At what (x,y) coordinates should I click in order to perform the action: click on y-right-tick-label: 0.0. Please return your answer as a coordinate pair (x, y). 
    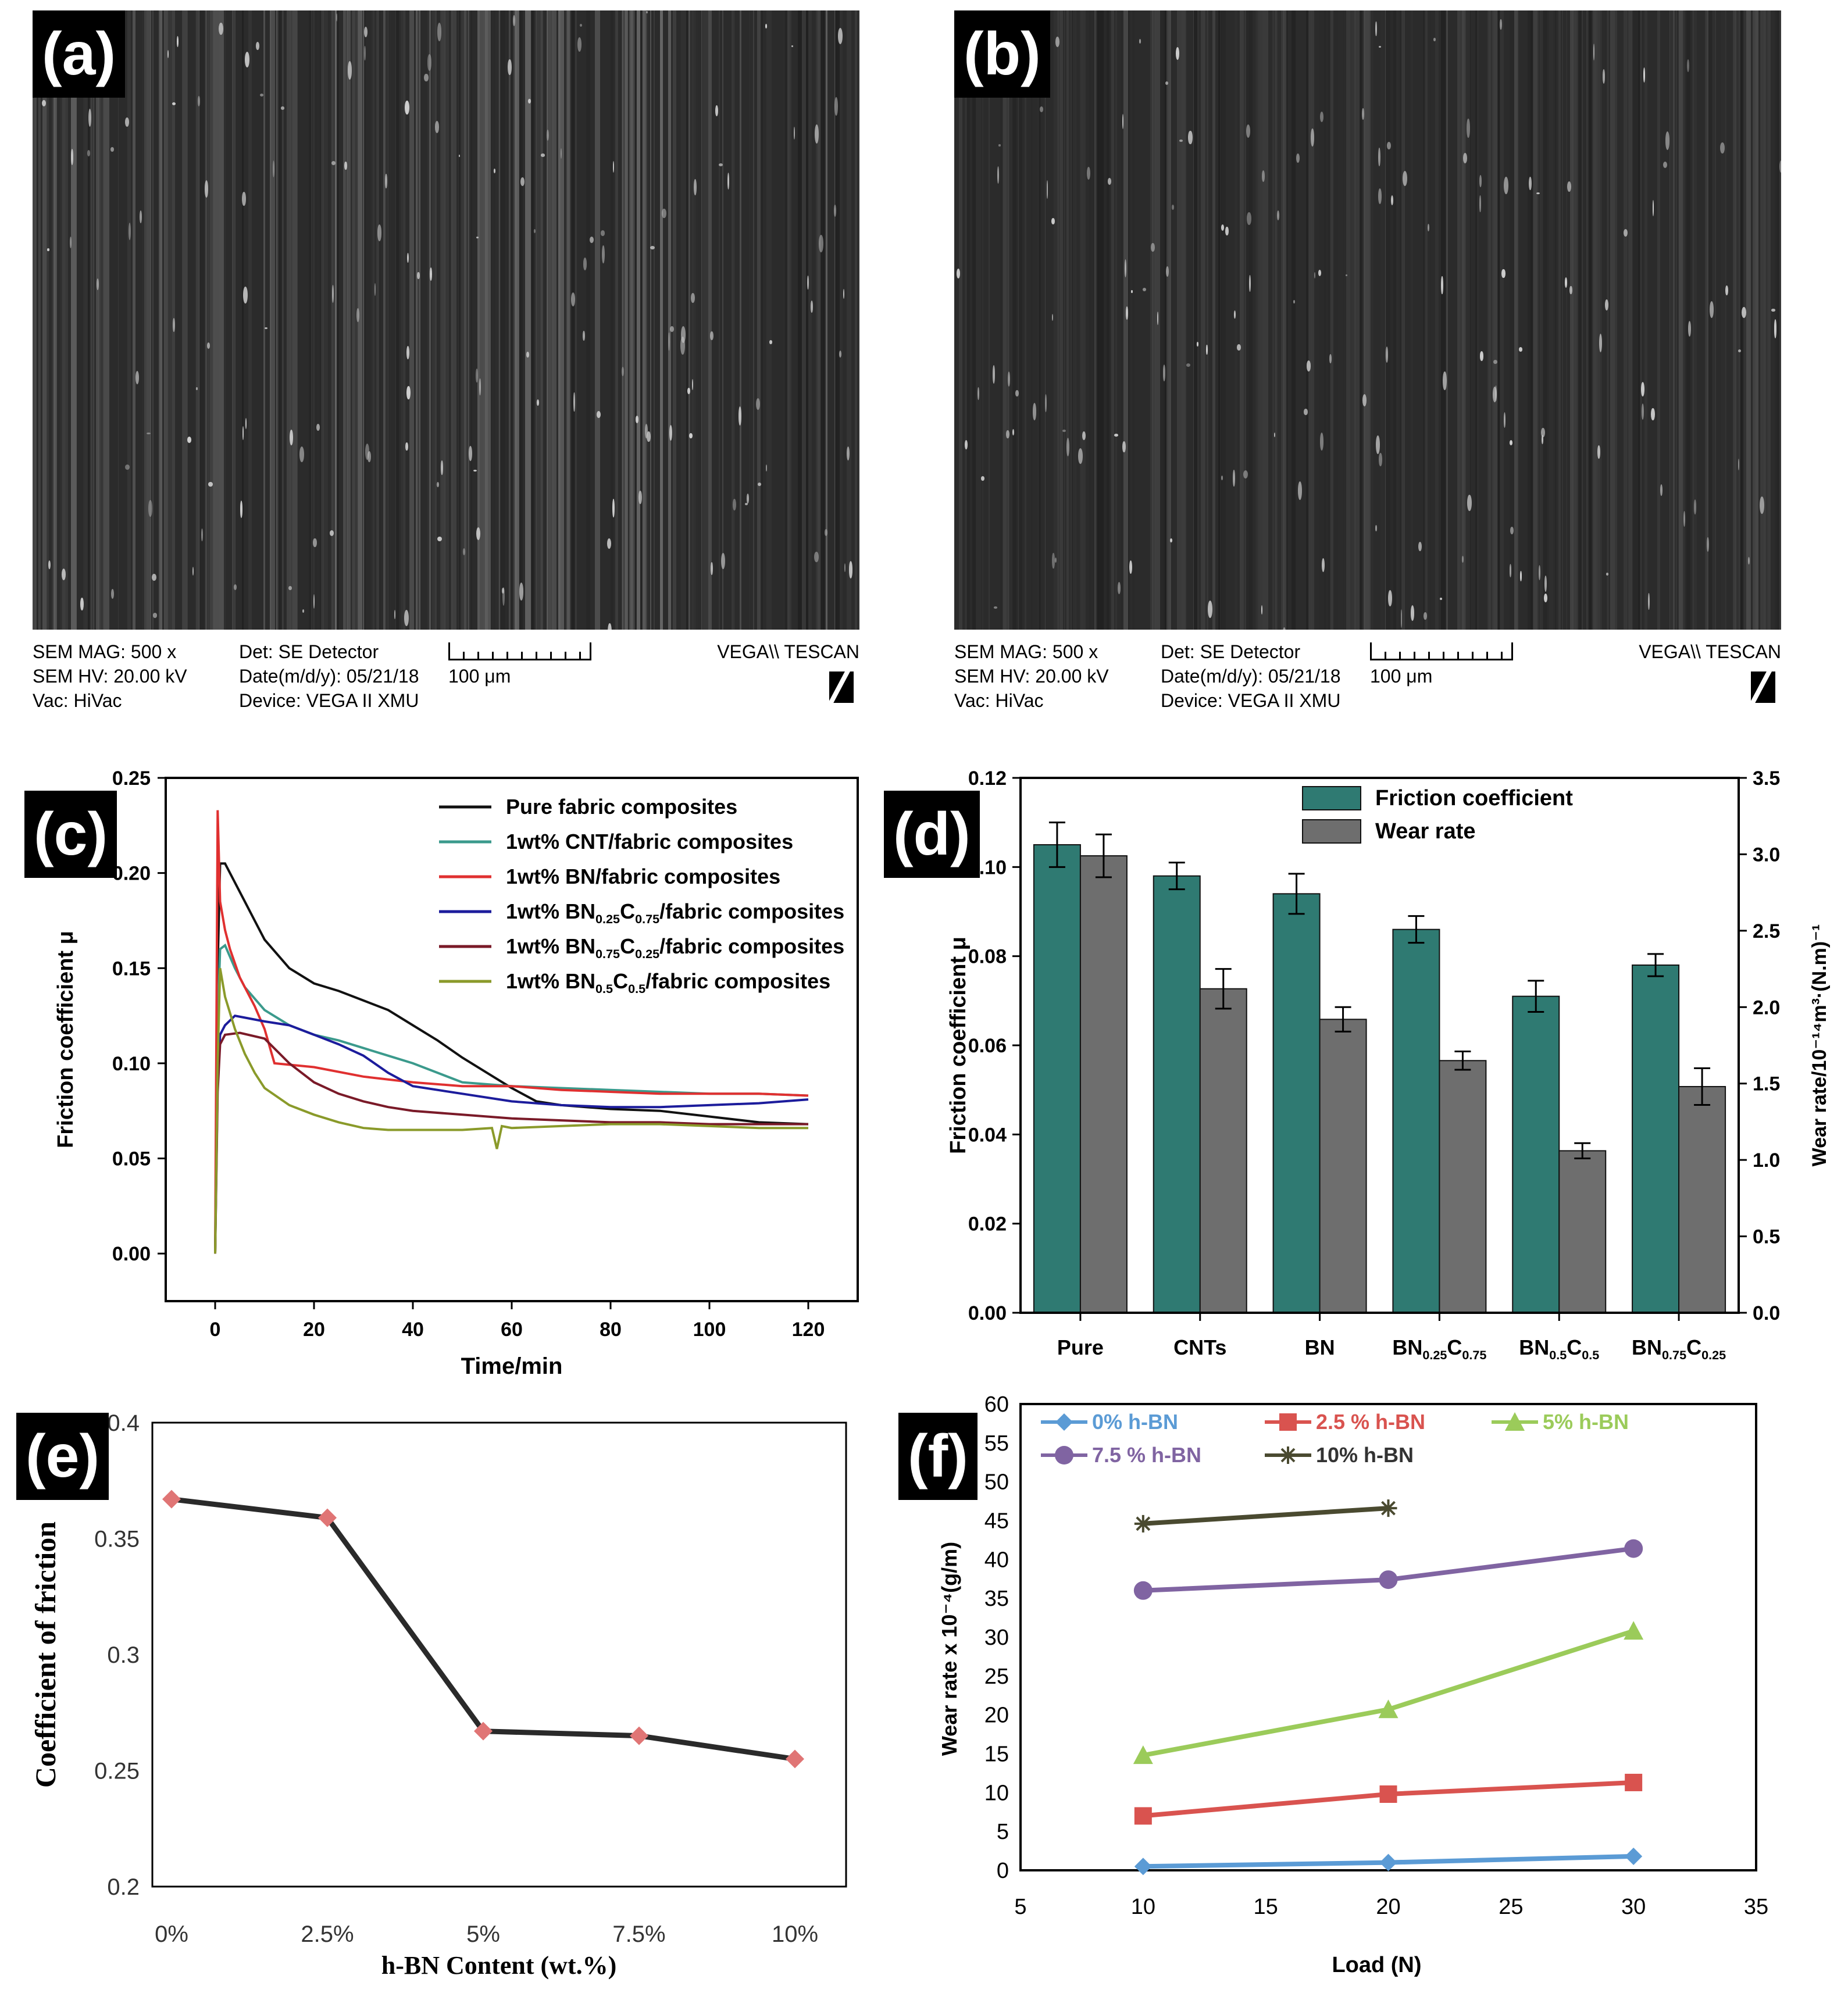
    Looking at the image, I should click on (1766, 1313).